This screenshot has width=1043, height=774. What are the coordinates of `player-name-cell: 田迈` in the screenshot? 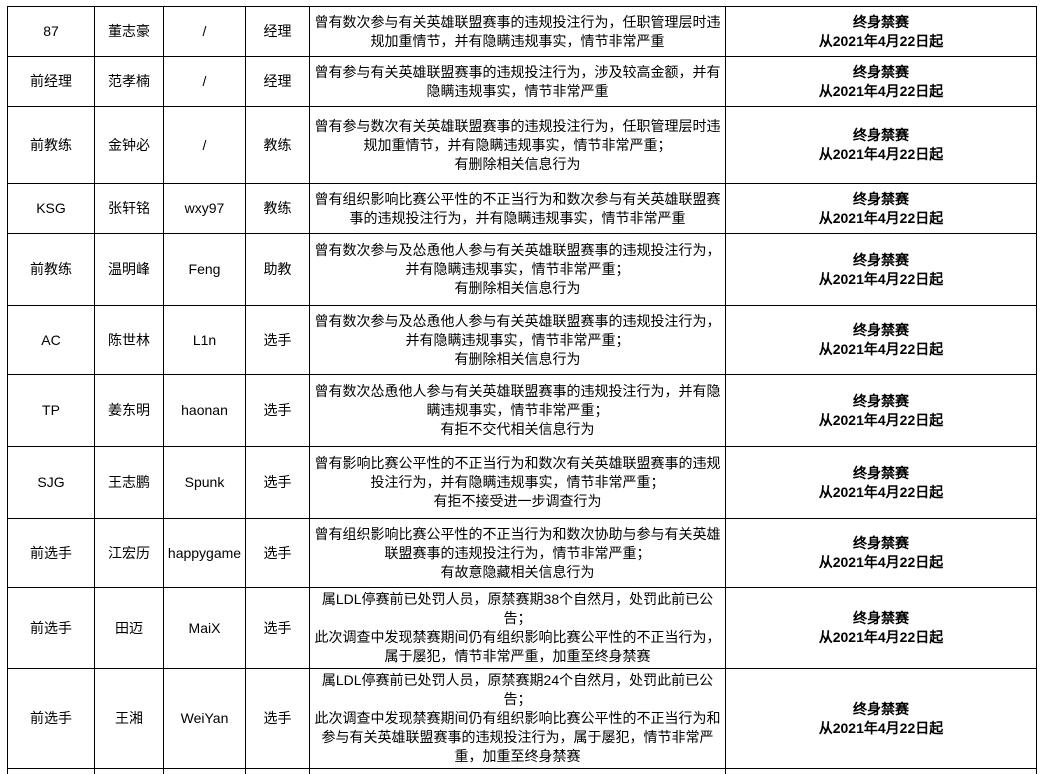 It's located at (129, 628).